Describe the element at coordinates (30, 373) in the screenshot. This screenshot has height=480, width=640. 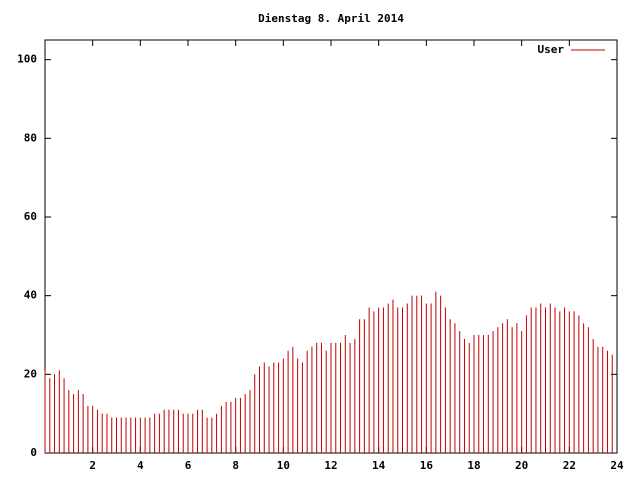
I see `y-tick-label: 20` at that location.